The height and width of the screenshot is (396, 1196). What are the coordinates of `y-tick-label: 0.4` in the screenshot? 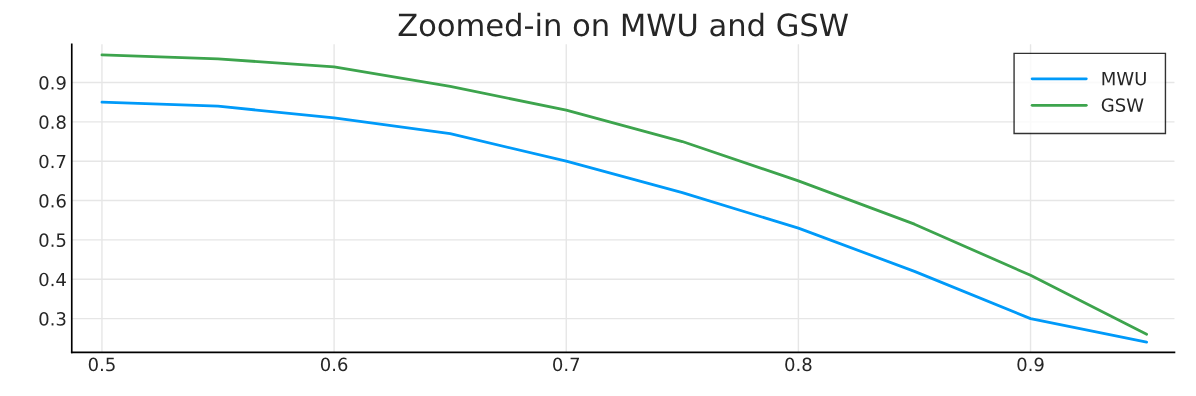 It's located at (52, 279).